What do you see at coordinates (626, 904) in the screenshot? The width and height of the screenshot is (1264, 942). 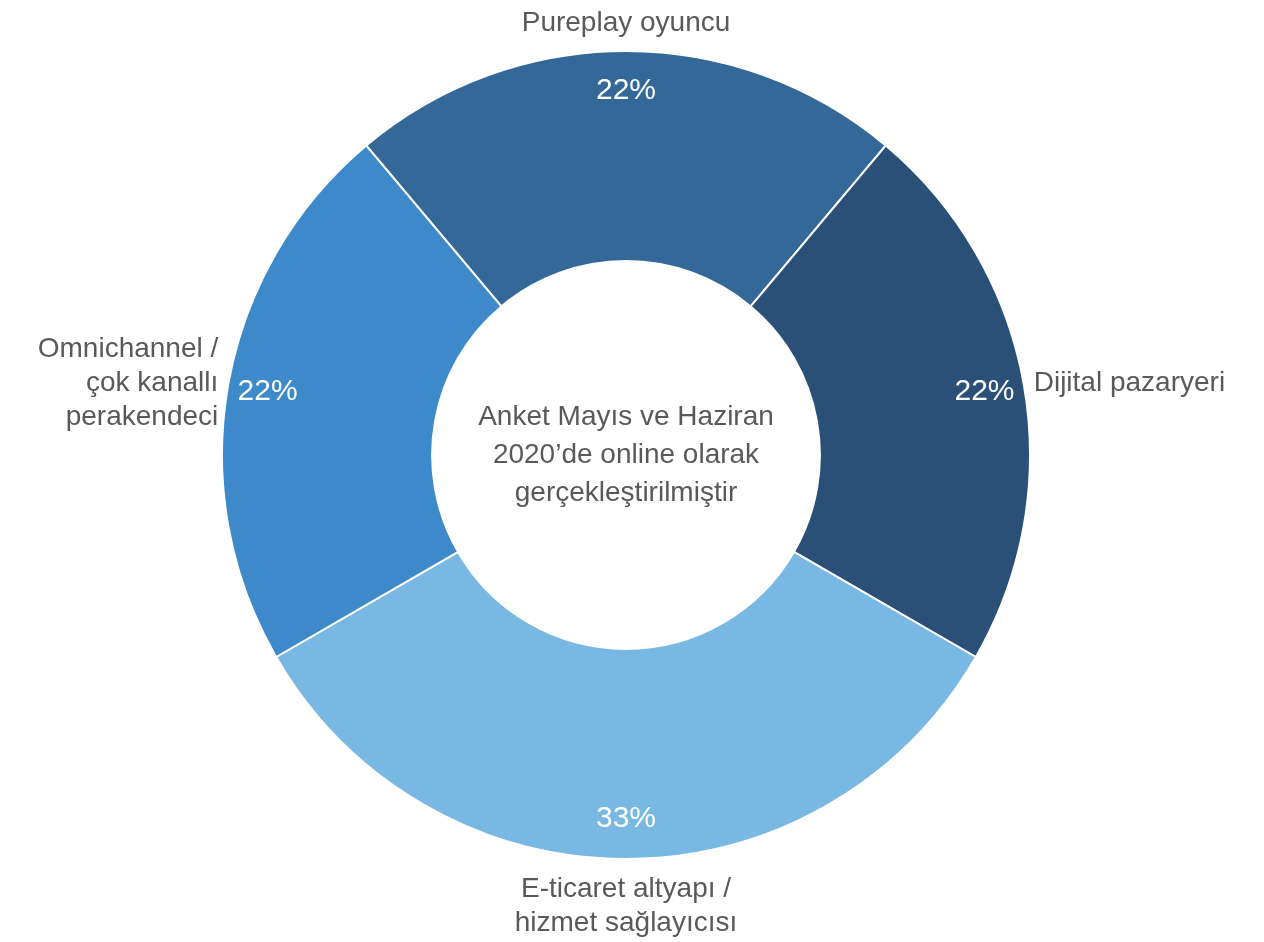 I see `slice-label: E-ticaret altyapı / hizmet sağlayıcısı` at bounding box center [626, 904].